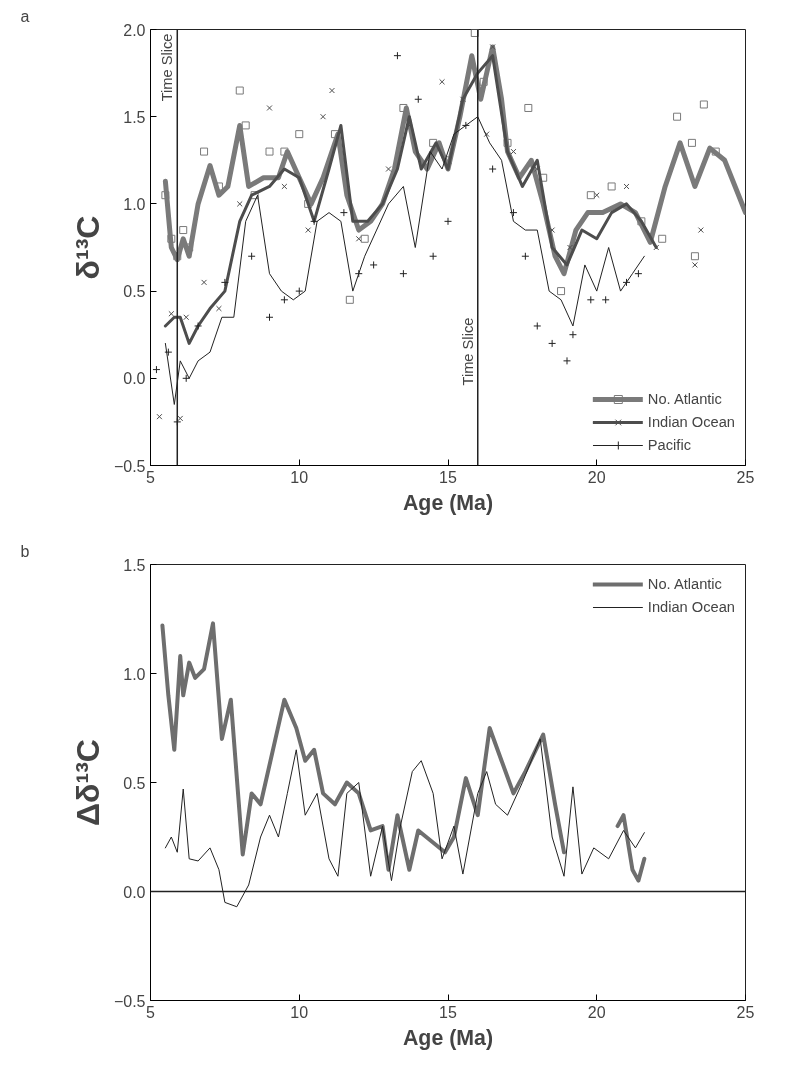  I want to click on text: a, so click(25, 16).